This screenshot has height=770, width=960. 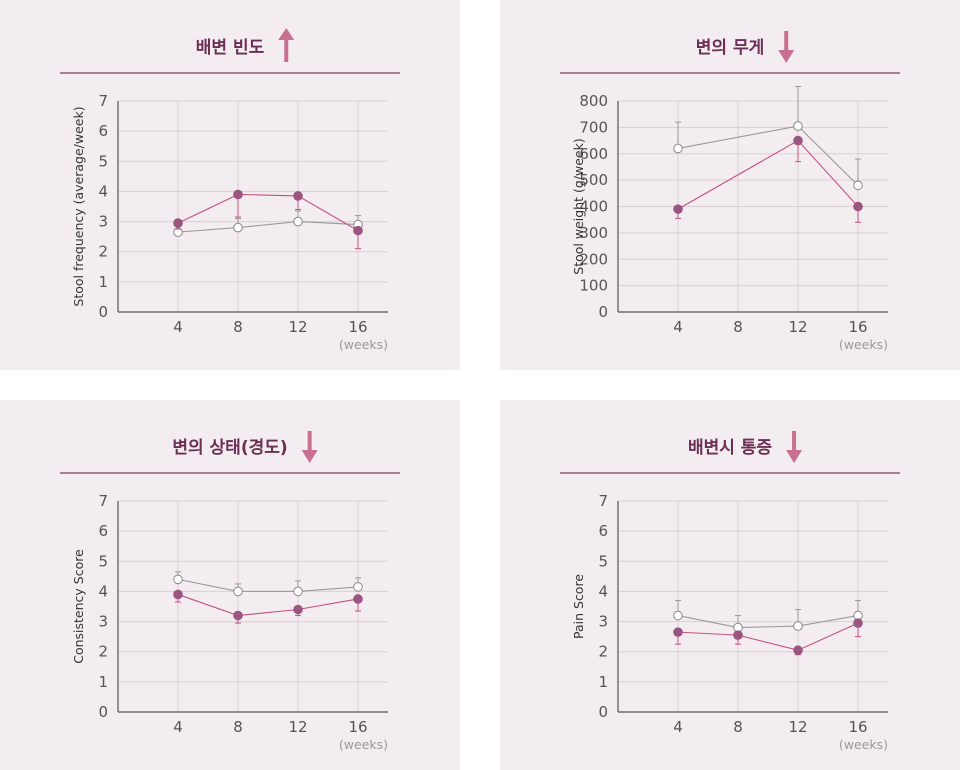 What do you see at coordinates (593, 101) in the screenshot?
I see `y-tick-label: 800` at bounding box center [593, 101].